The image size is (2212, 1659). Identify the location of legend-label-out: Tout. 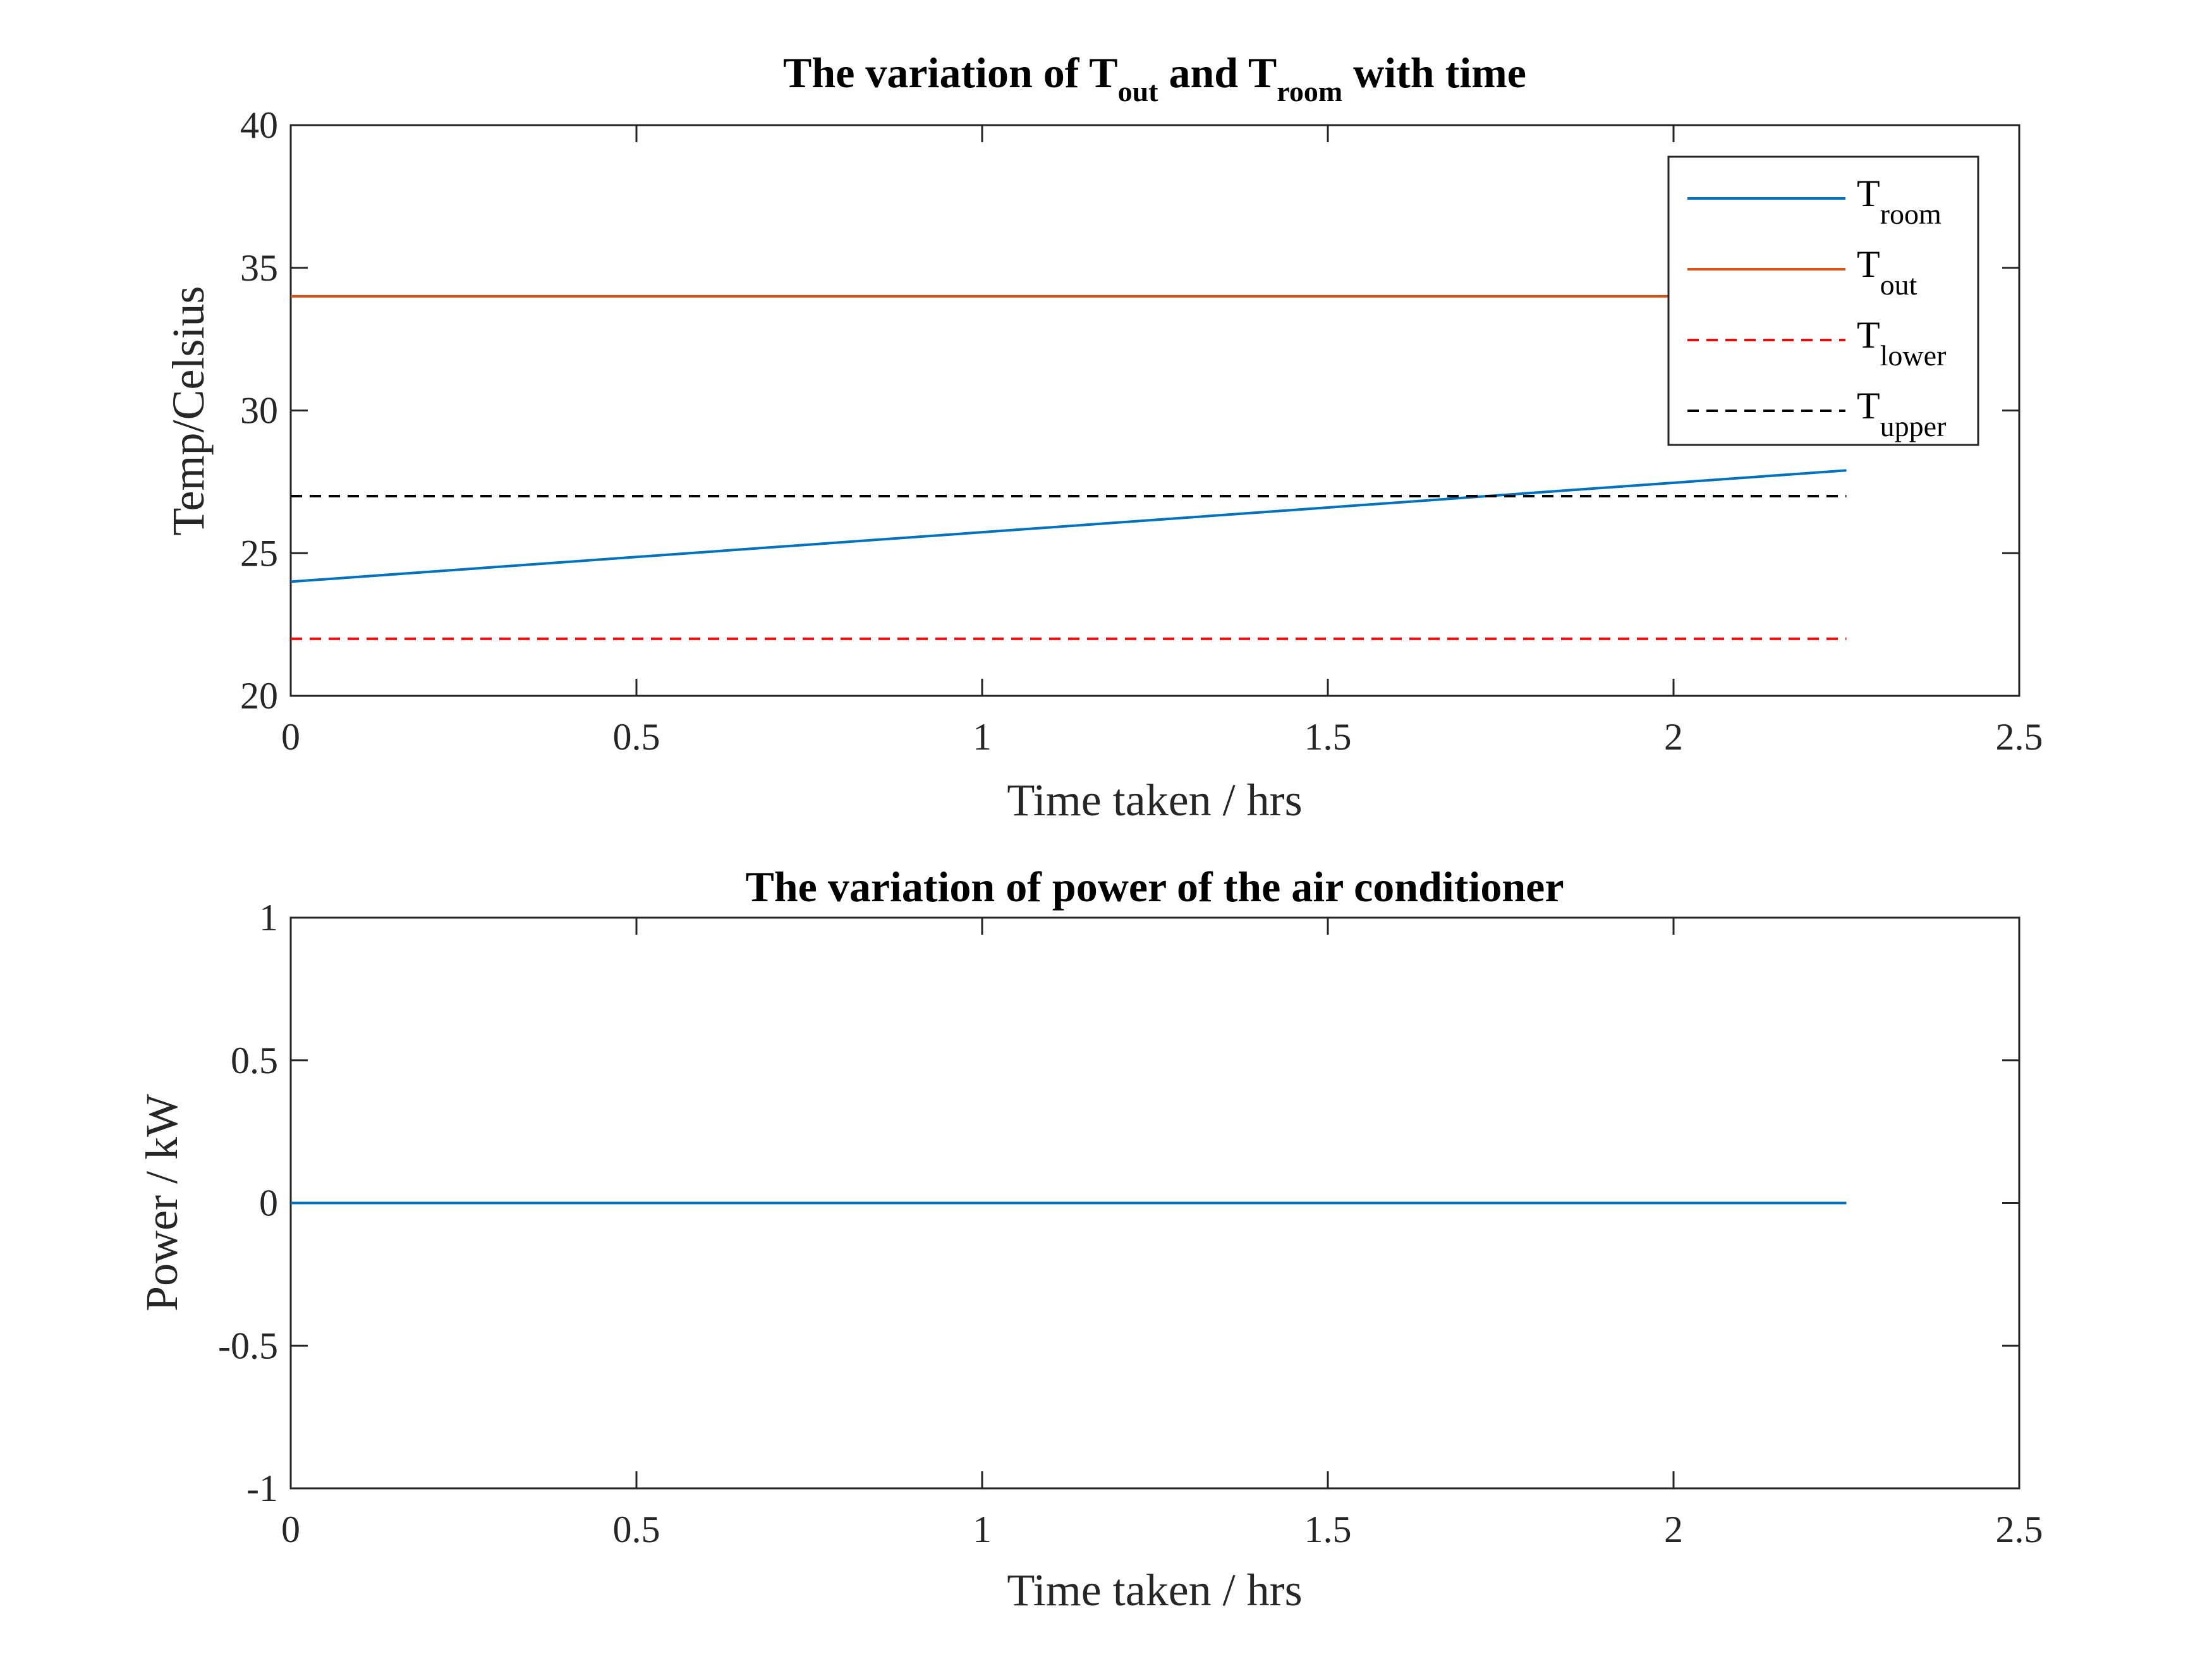
(1887, 272).